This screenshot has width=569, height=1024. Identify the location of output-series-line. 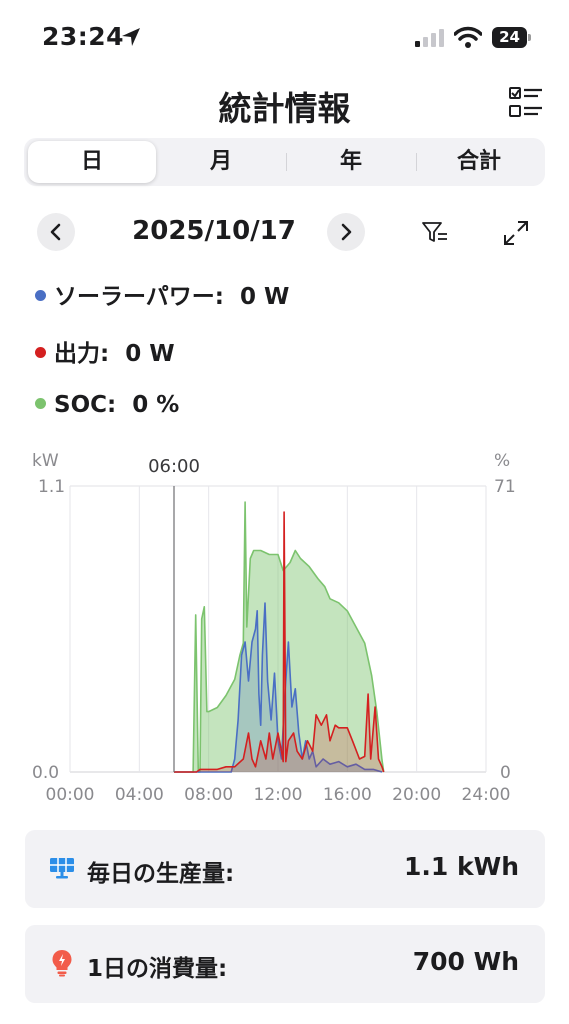
(279, 642).